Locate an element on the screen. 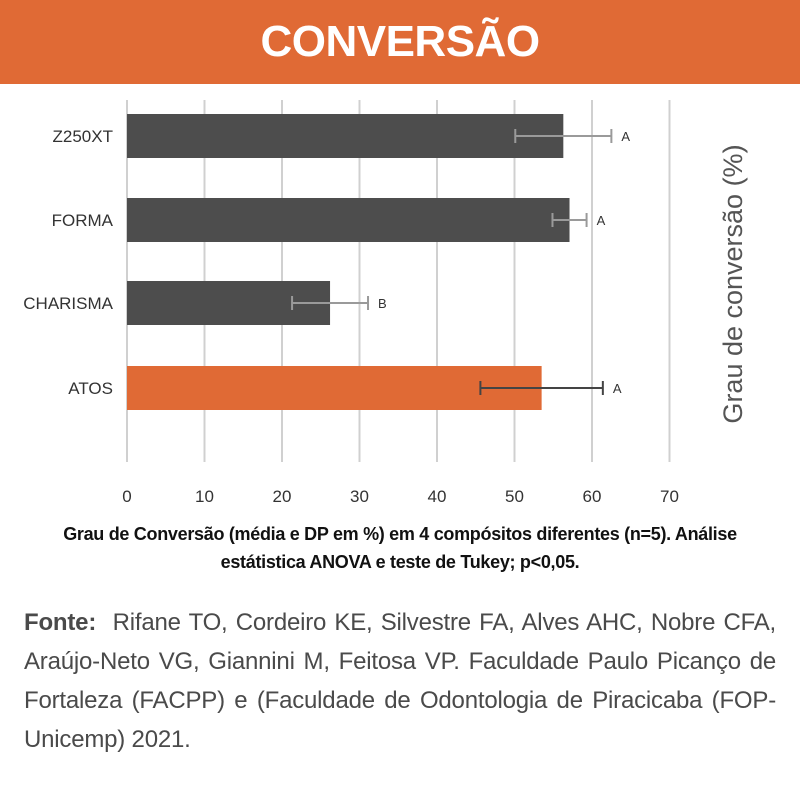  x-tick-label: 0 is located at coordinates (126, 496).